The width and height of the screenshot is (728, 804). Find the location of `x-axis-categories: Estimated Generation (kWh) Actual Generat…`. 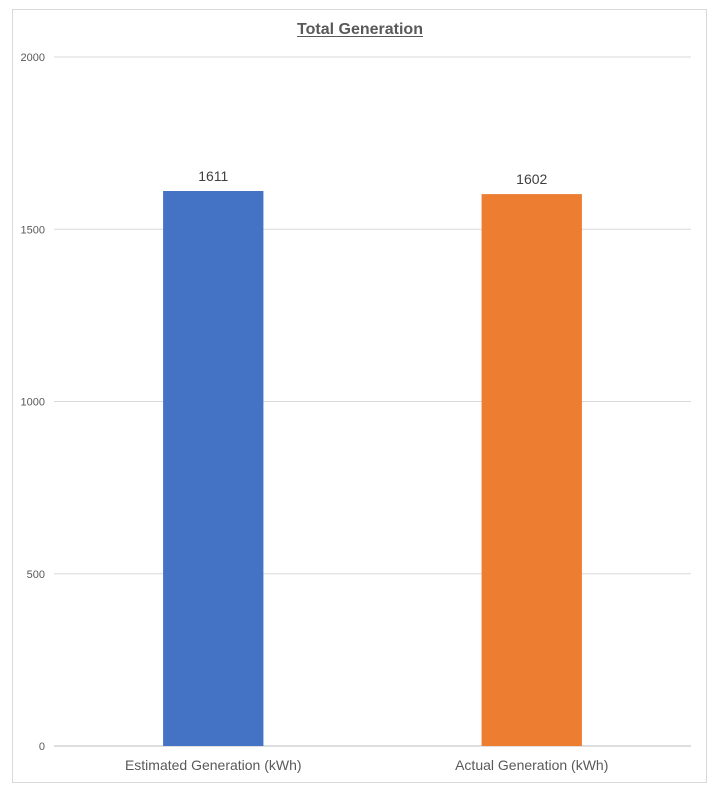

x-axis-categories: Estimated Generation (kWh) Actual Generat… is located at coordinates (366, 765).